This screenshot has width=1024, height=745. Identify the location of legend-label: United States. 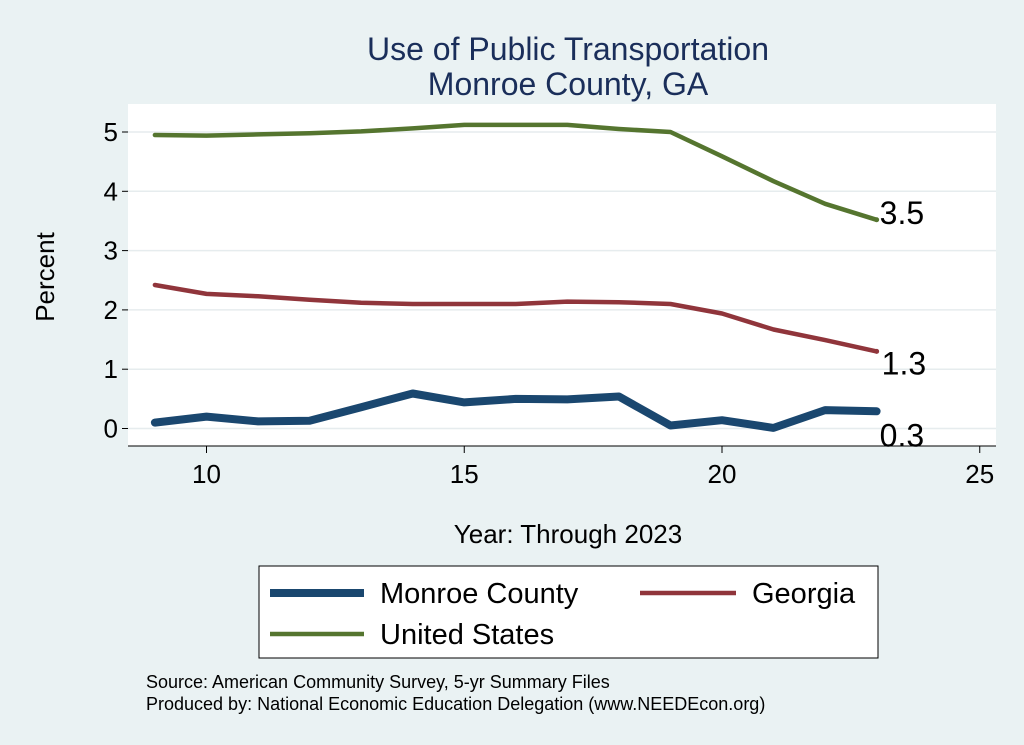
(467, 635).